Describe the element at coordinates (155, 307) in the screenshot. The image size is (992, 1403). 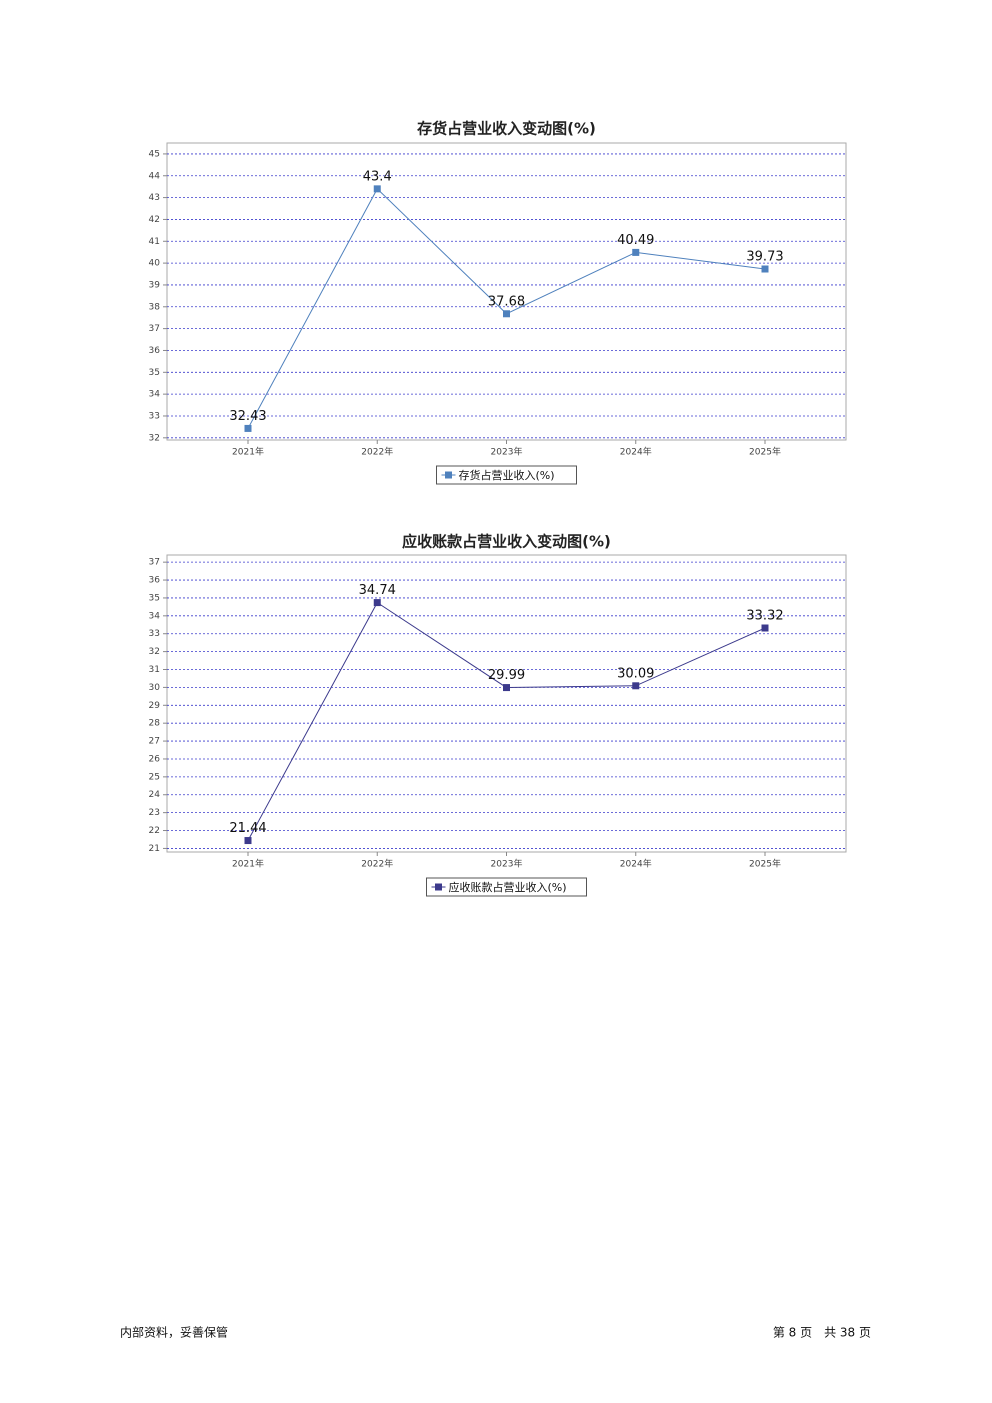
I see `y-tick-label: 38` at that location.